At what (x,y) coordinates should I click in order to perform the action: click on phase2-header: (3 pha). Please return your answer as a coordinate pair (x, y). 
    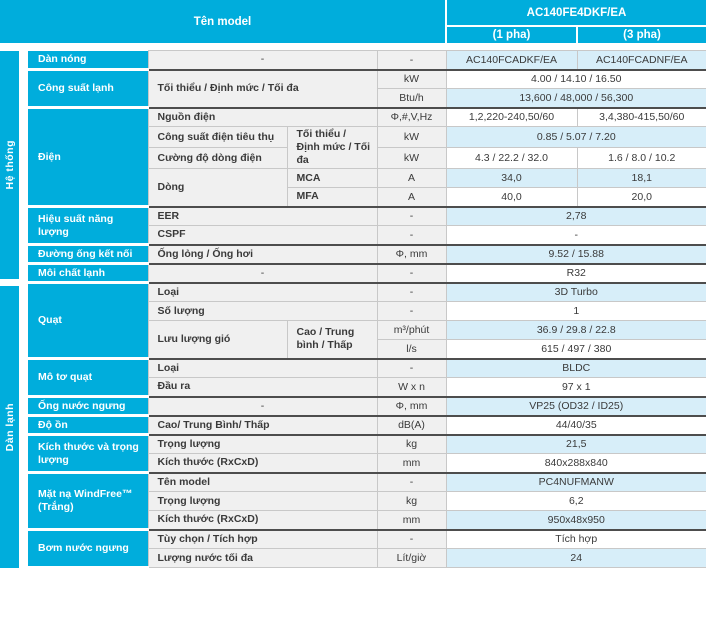
    Looking at the image, I should click on (640, 34).